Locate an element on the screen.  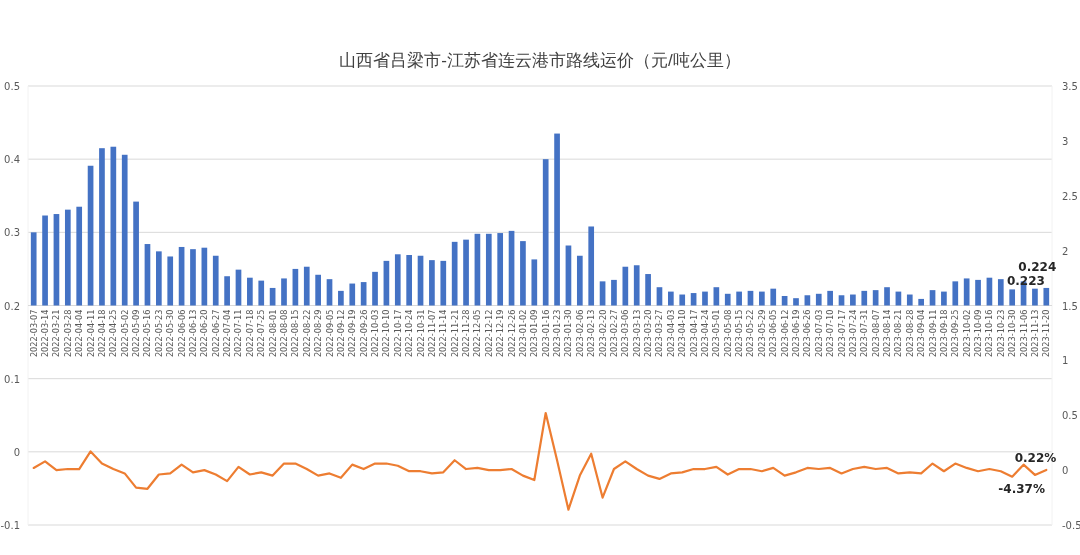
y2-tick-label: 1.5 is located at coordinates (1070, 306).